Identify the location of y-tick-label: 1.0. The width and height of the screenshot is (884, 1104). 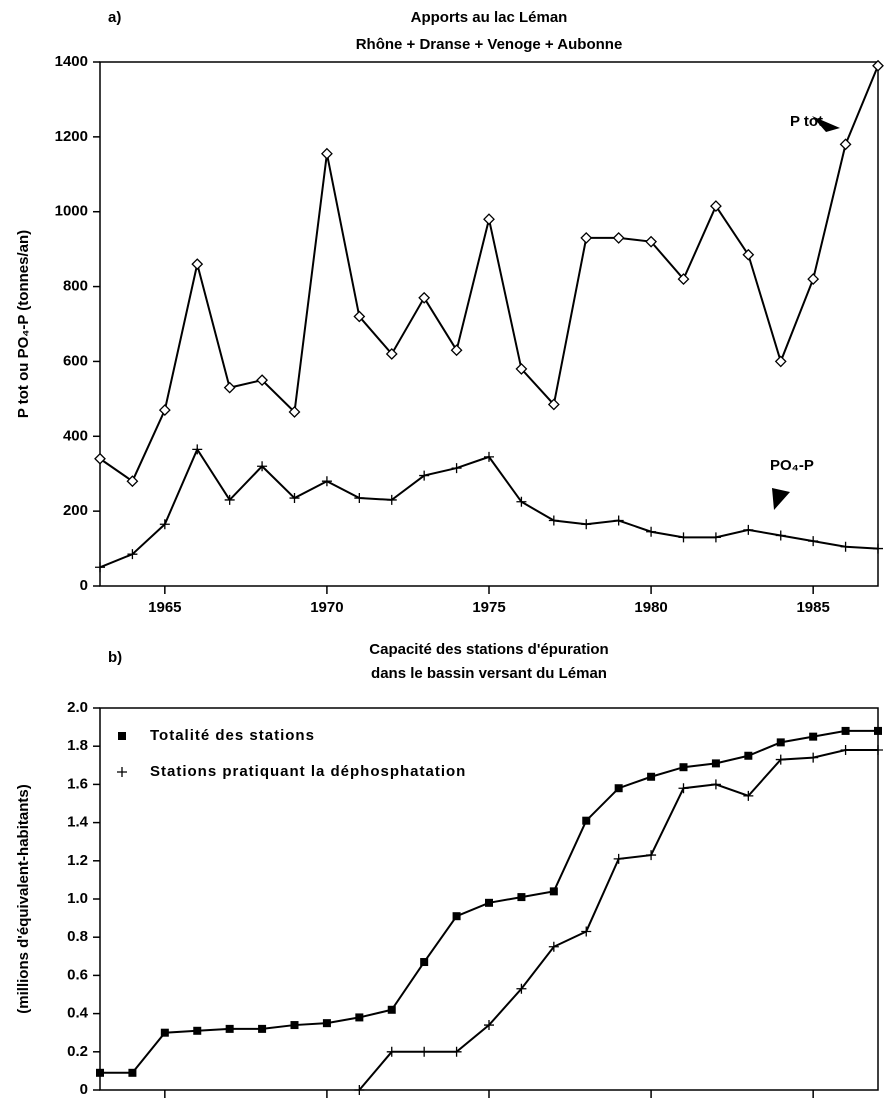
(77, 898).